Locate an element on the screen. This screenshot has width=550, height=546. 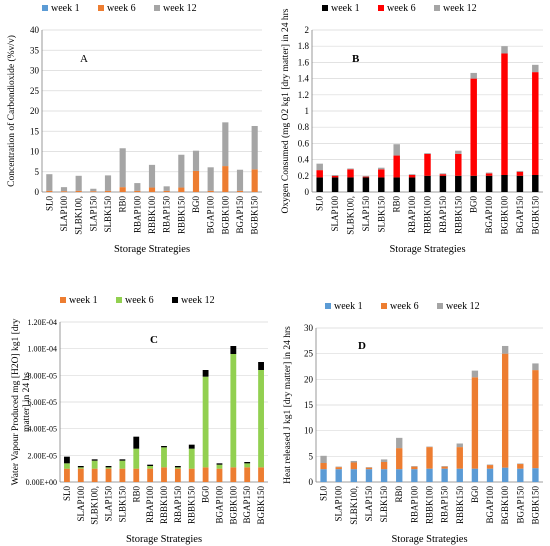
bar-rbbk150-week6 is located at coordinates (181, 189).